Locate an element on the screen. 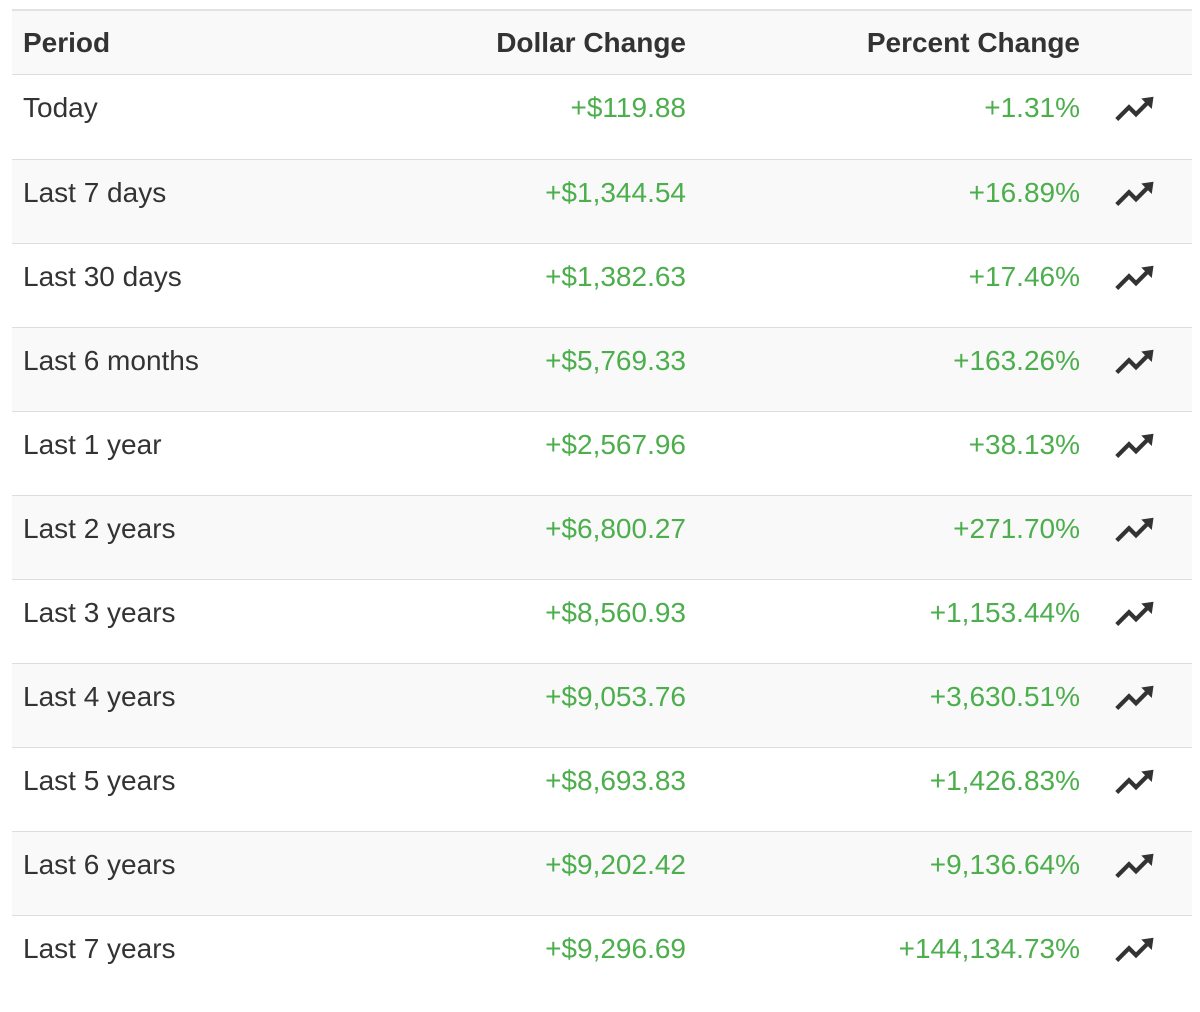 This screenshot has height=1012, width=1200. period-cell: Last 6 months is located at coordinates (111, 360).